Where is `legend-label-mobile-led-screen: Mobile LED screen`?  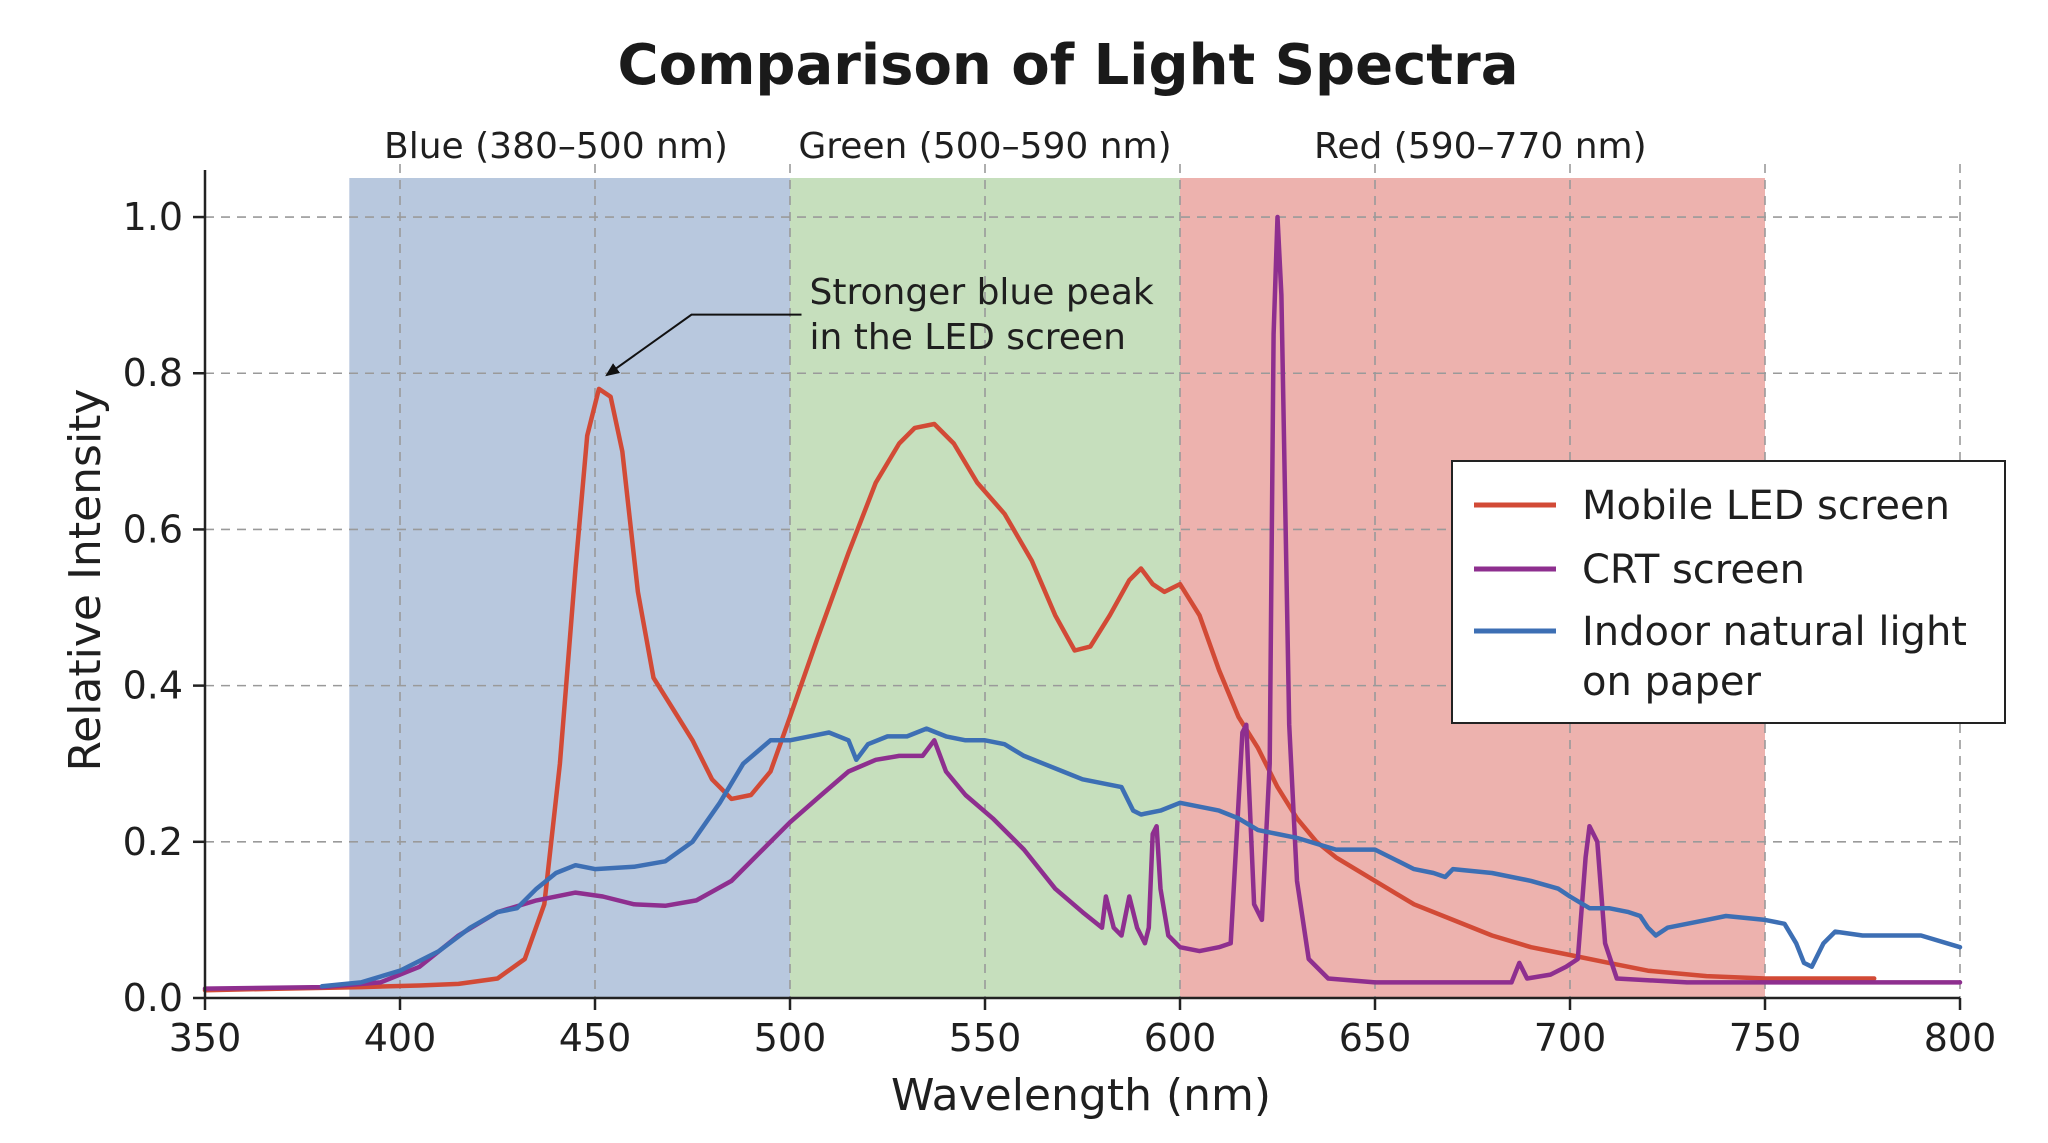
legend-label-mobile-led-screen: Mobile LED screen is located at coordinates (1766, 506).